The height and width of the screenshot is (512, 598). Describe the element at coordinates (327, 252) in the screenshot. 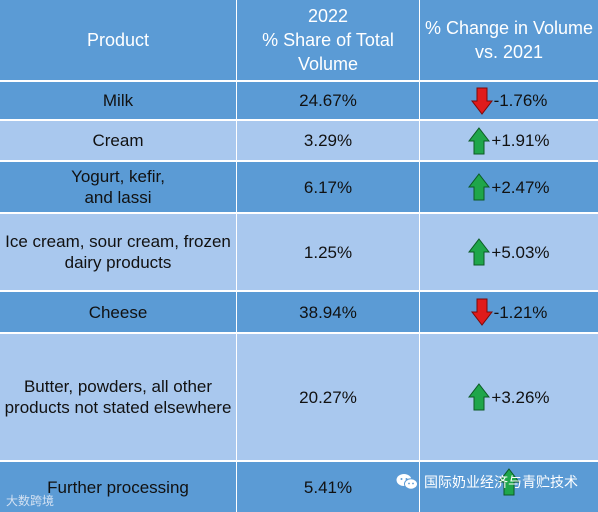

I see `share-cell: 1.25%` at that location.